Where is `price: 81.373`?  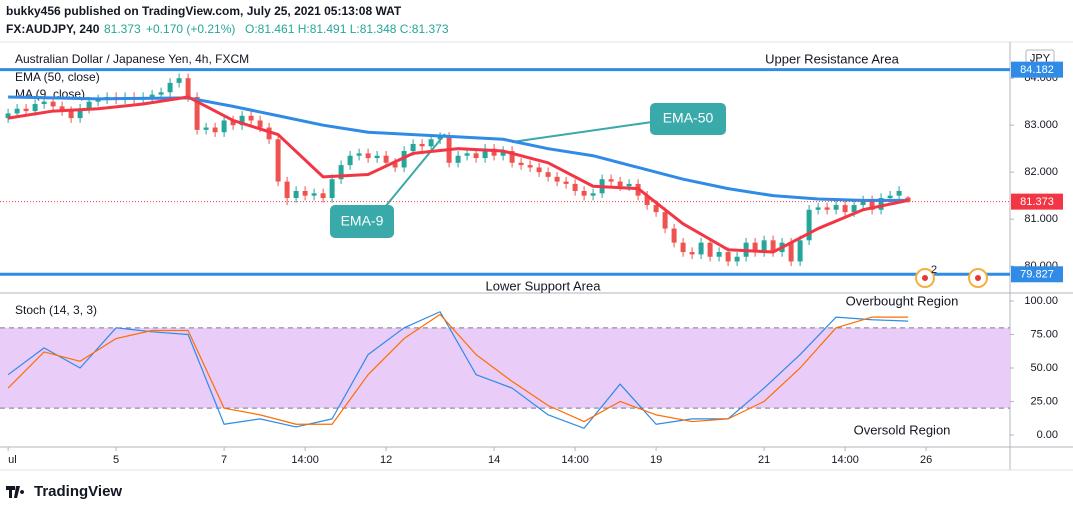 price: 81.373 is located at coordinates (122, 29).